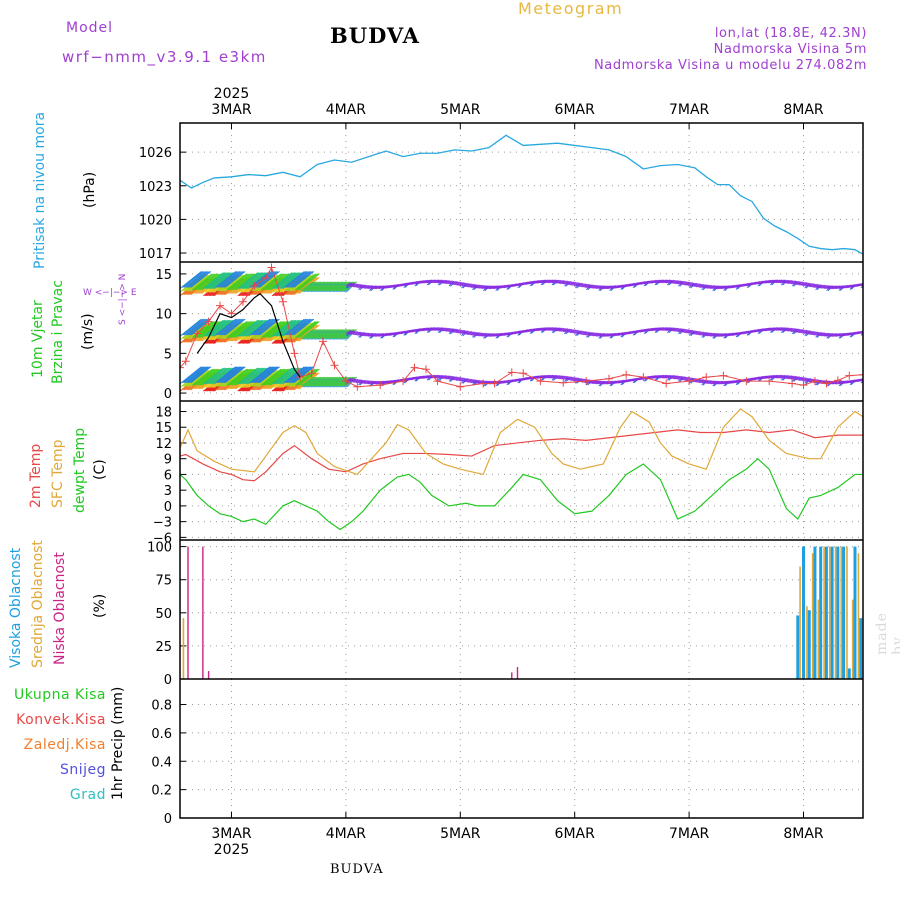 The image size is (900, 900). What do you see at coordinates (203, 612) in the screenshot?
I see `cloud-low-bar` at bounding box center [203, 612].